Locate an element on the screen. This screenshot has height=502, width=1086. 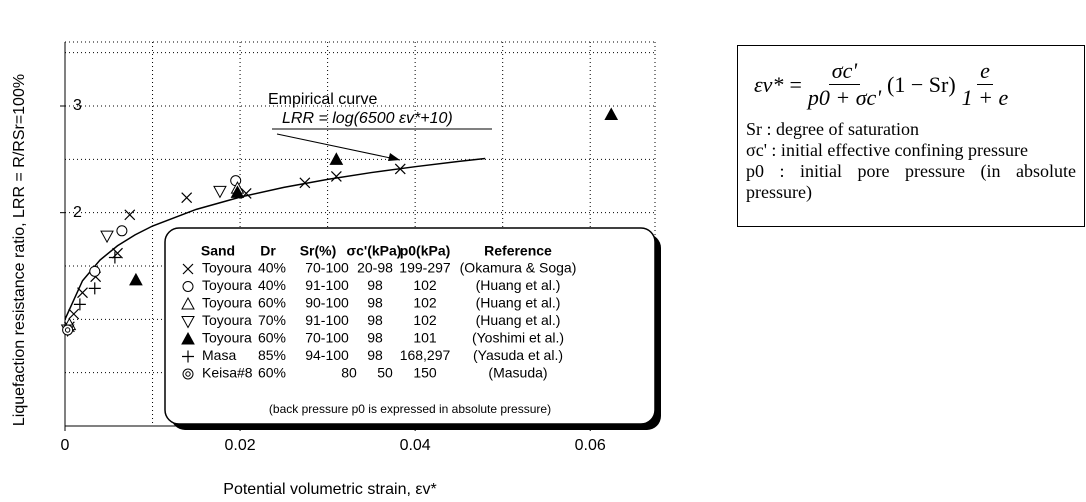
legend-name: Masa is located at coordinates (219, 355).